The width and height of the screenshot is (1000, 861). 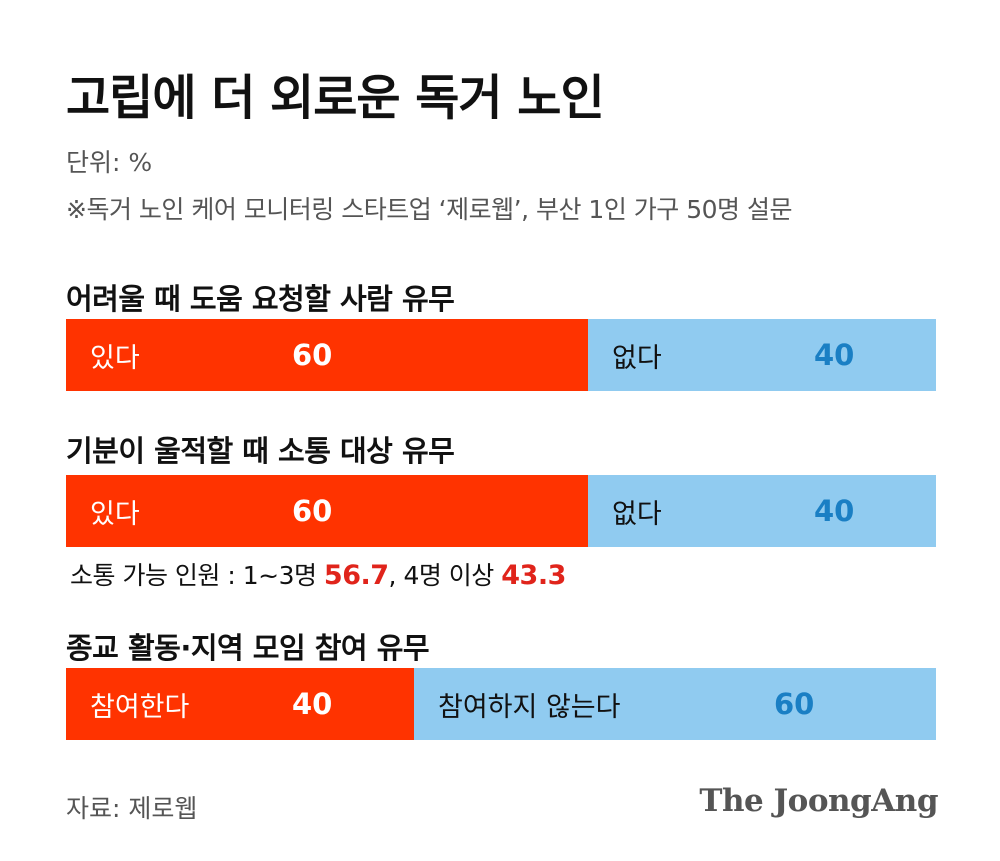 I want to click on chart-3-title: 종교 활동·지역 모임 참여 유무, so click(x=248, y=648).